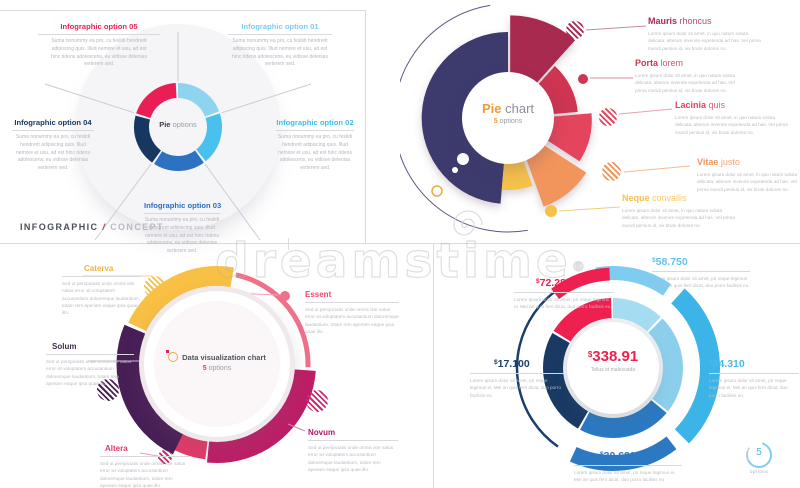  I want to click on brand-line: INFOGRAPHIC / CONCEPT, so click(92, 227).